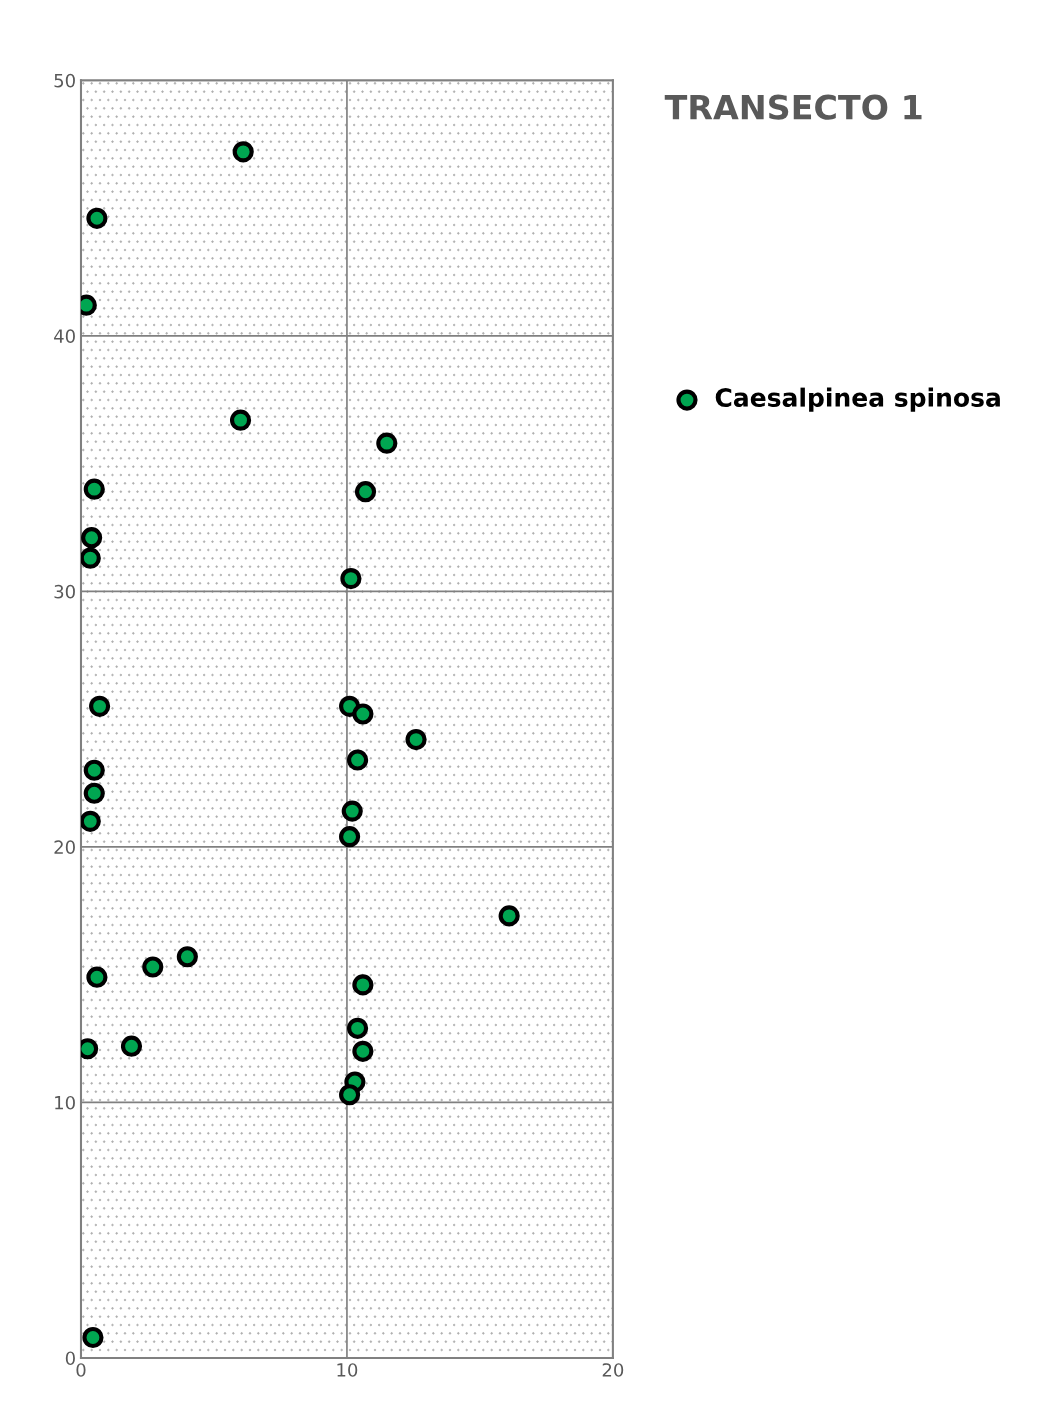 This screenshot has height=1404, width=1045. What do you see at coordinates (857, 399) in the screenshot?
I see `legend-label: Caesalpinea spinosa` at bounding box center [857, 399].